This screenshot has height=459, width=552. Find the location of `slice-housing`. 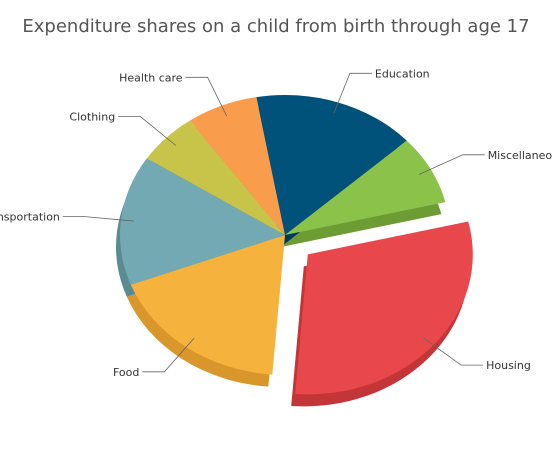

slice-housing is located at coordinates (384, 308).